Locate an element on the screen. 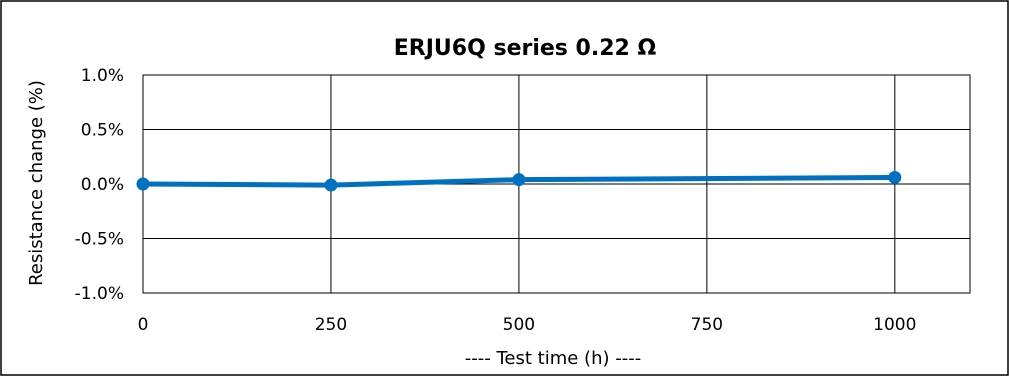 This screenshot has height=380, width=1009. y-tick-label: 0.5% is located at coordinates (102, 131).